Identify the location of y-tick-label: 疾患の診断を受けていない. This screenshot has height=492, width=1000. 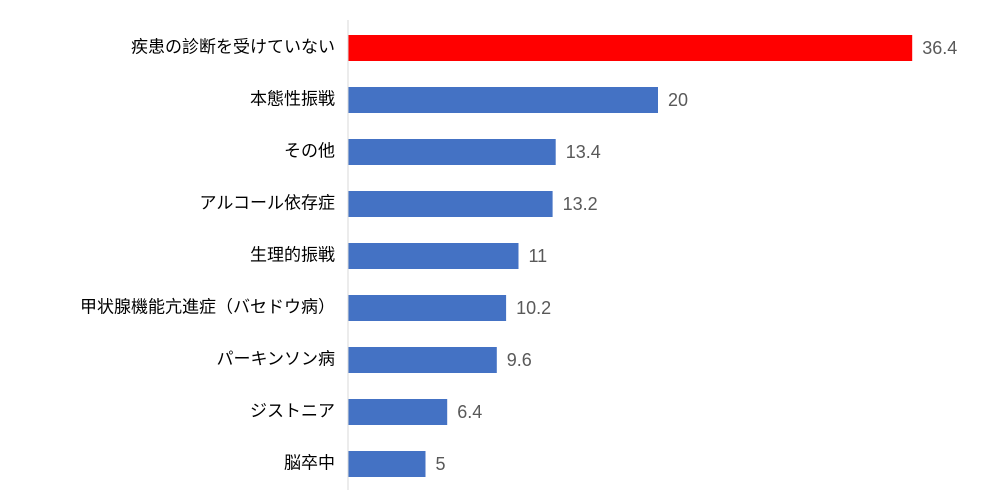
(233, 46).